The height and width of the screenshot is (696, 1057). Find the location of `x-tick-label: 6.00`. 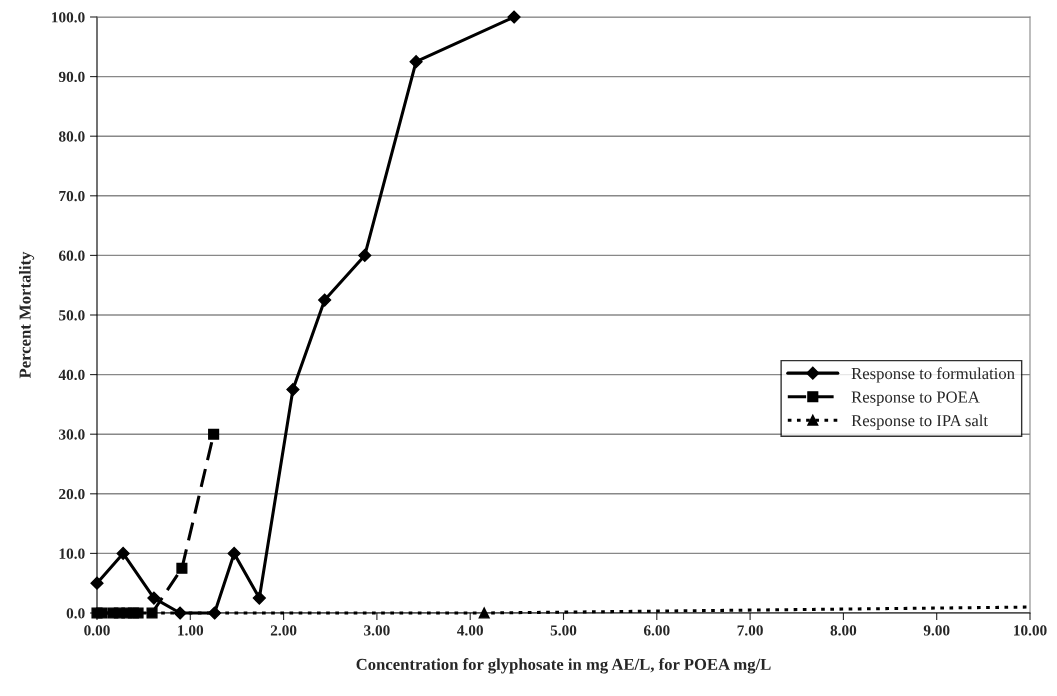

x-tick-label: 6.00 is located at coordinates (656, 630).